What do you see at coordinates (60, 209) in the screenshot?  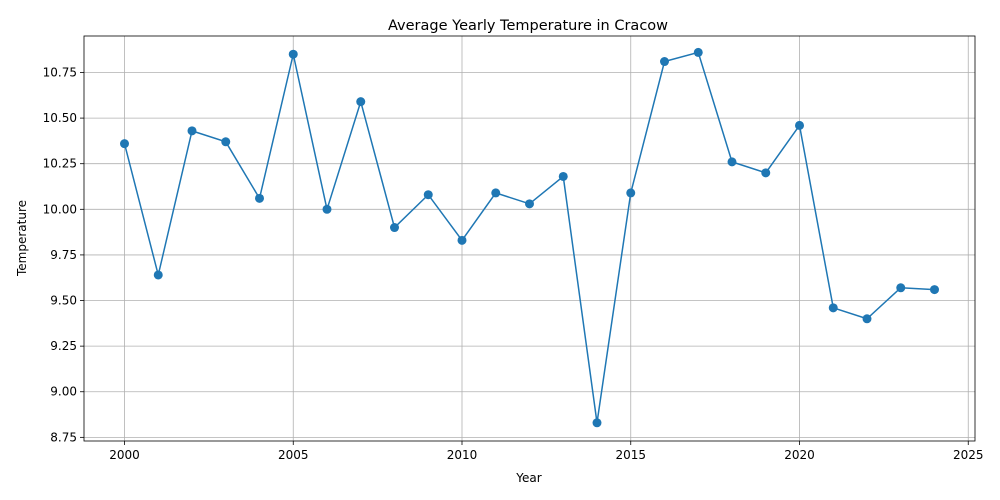 I see `y-tick-label: 10.00` at bounding box center [60, 209].